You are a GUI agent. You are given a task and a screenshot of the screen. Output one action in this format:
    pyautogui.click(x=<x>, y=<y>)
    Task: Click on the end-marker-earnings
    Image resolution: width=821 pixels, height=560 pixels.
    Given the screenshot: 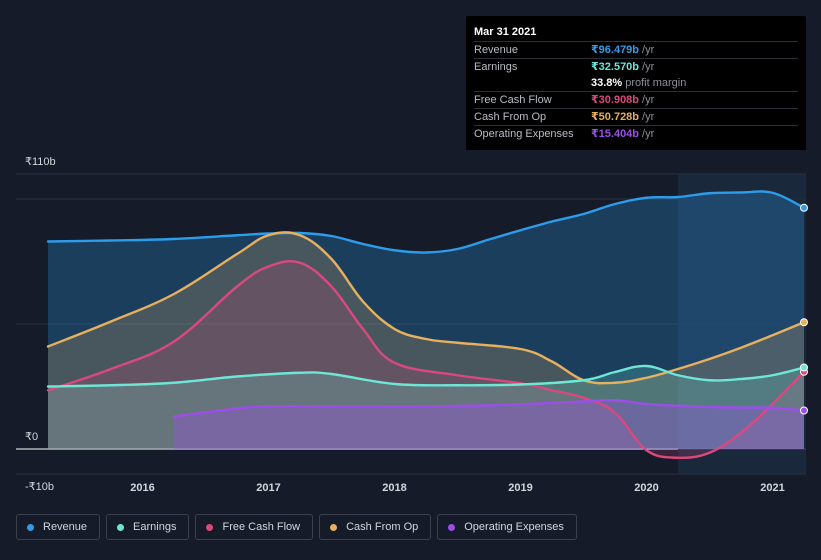 What is the action you would take?
    pyautogui.click(x=804, y=367)
    